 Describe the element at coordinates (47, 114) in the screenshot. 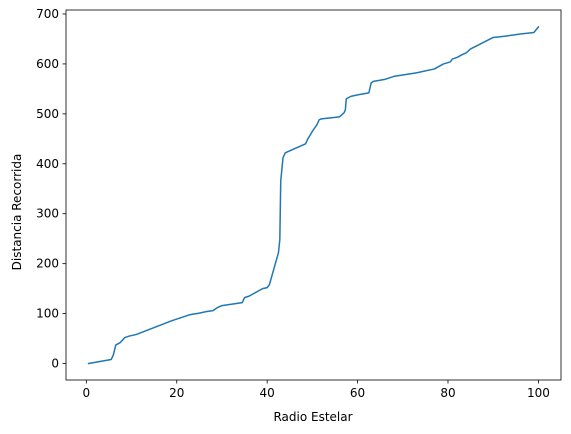

I see `y-tick-label-500: 500` at that location.